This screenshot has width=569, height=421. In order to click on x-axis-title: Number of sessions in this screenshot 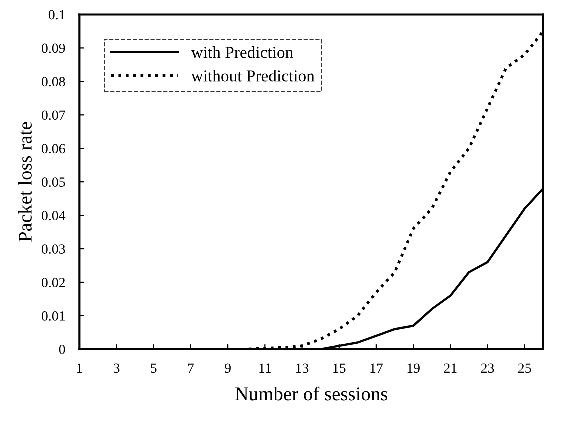, I will do `click(311, 393)`.